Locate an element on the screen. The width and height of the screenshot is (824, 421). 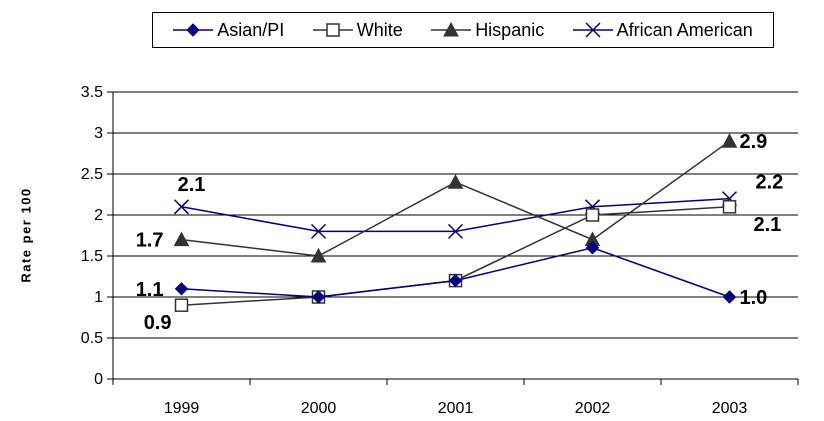
data-label: 1.0 is located at coordinates (754, 298).